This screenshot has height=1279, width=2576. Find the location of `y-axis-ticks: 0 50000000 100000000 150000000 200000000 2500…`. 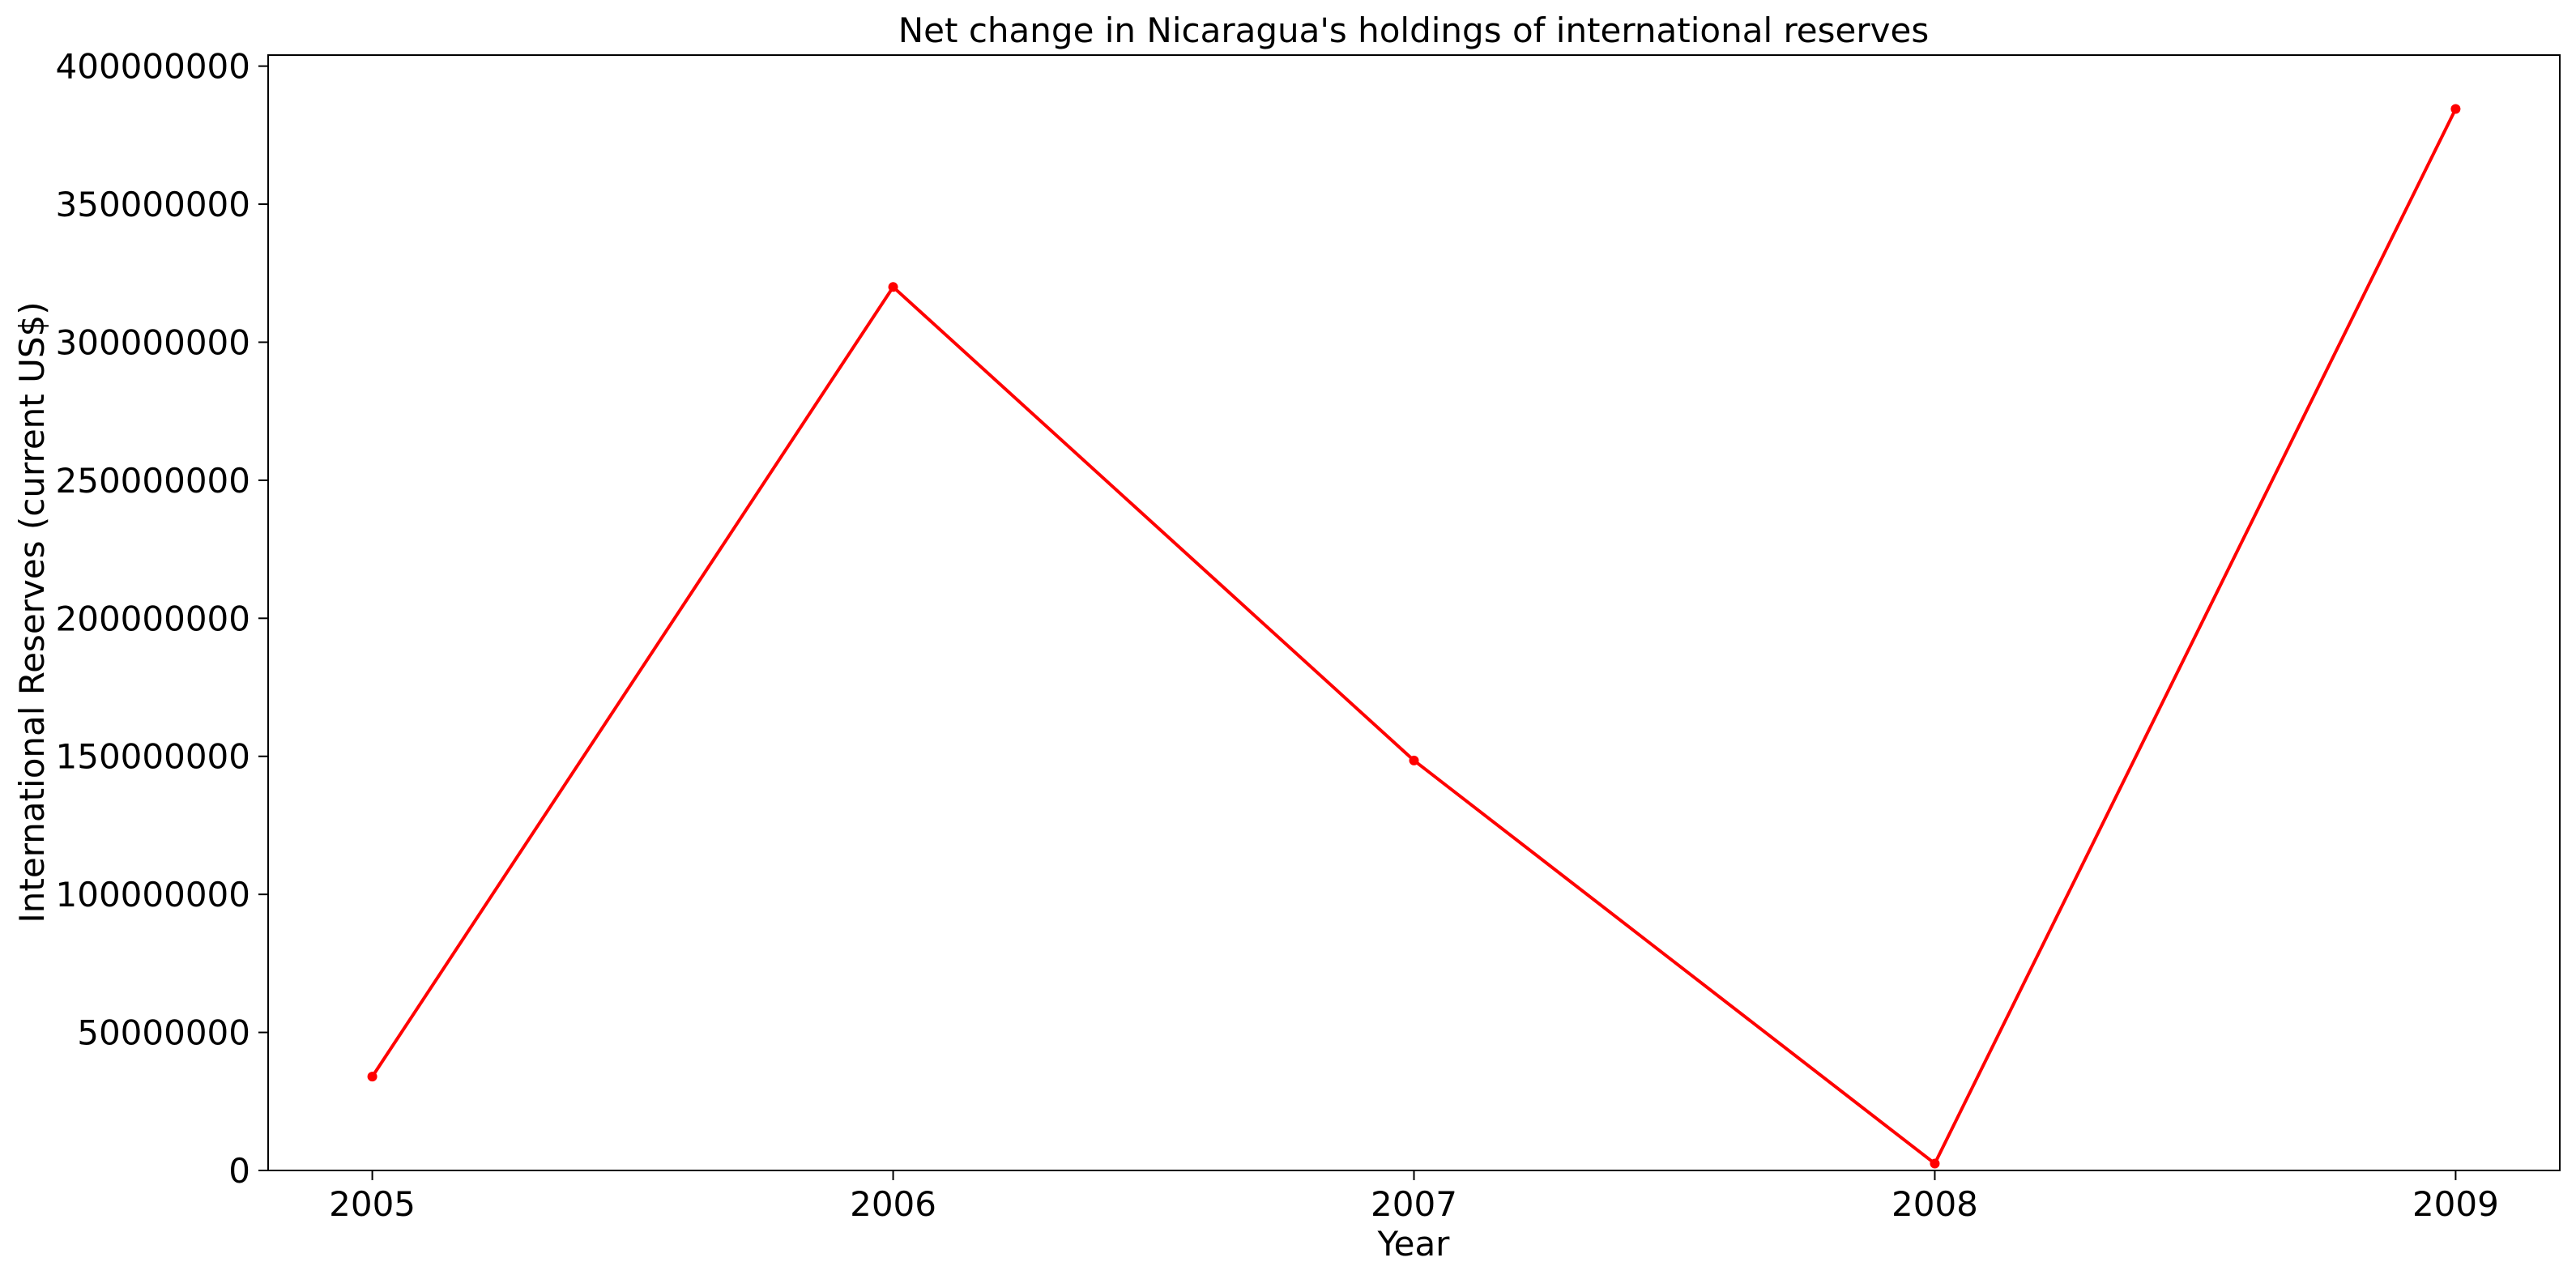

y-axis-ticks: 0 50000000 100000000 150000000 200000000 2500… is located at coordinates (162, 619).